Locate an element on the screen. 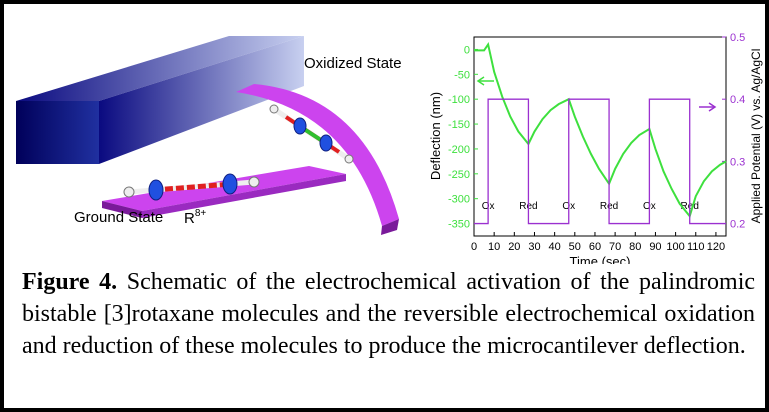 This screenshot has width=769, height=412. ground-cantilever-edge is located at coordinates (122, 209).